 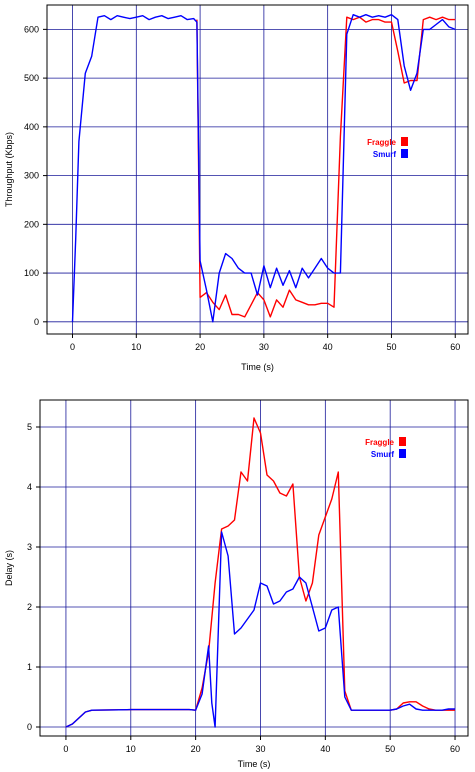 What do you see at coordinates (264, 347) in the screenshot?
I see `throughput-x-tick-label: 30` at bounding box center [264, 347].